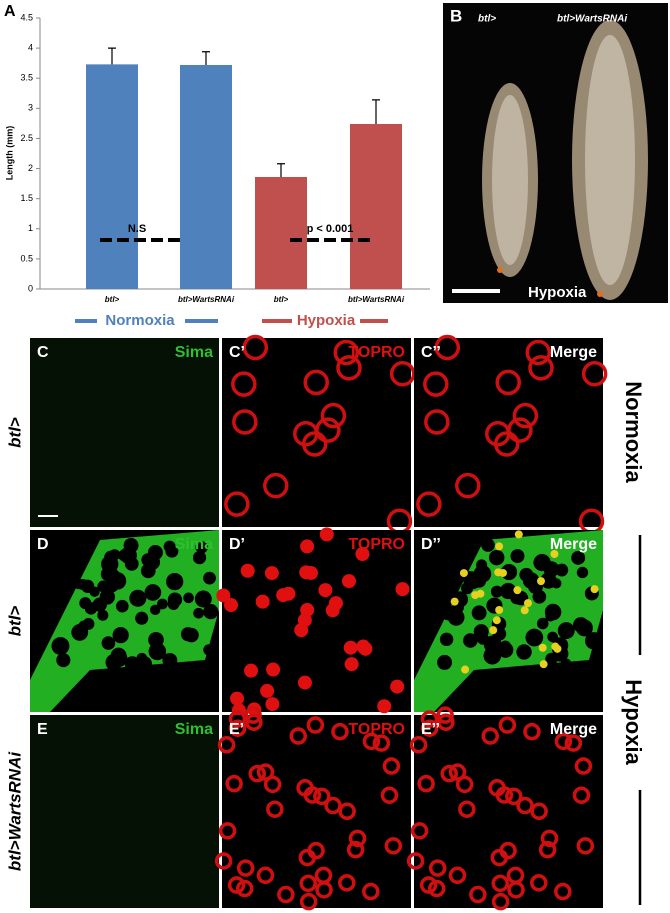 The width and height of the screenshot is (670, 913). What do you see at coordinates (30, 228) in the screenshot?
I see `y-tick-label: 1` at bounding box center [30, 228].